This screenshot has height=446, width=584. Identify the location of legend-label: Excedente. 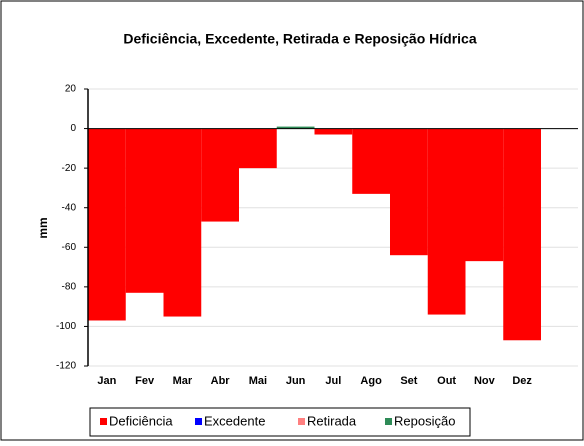
(234, 420).